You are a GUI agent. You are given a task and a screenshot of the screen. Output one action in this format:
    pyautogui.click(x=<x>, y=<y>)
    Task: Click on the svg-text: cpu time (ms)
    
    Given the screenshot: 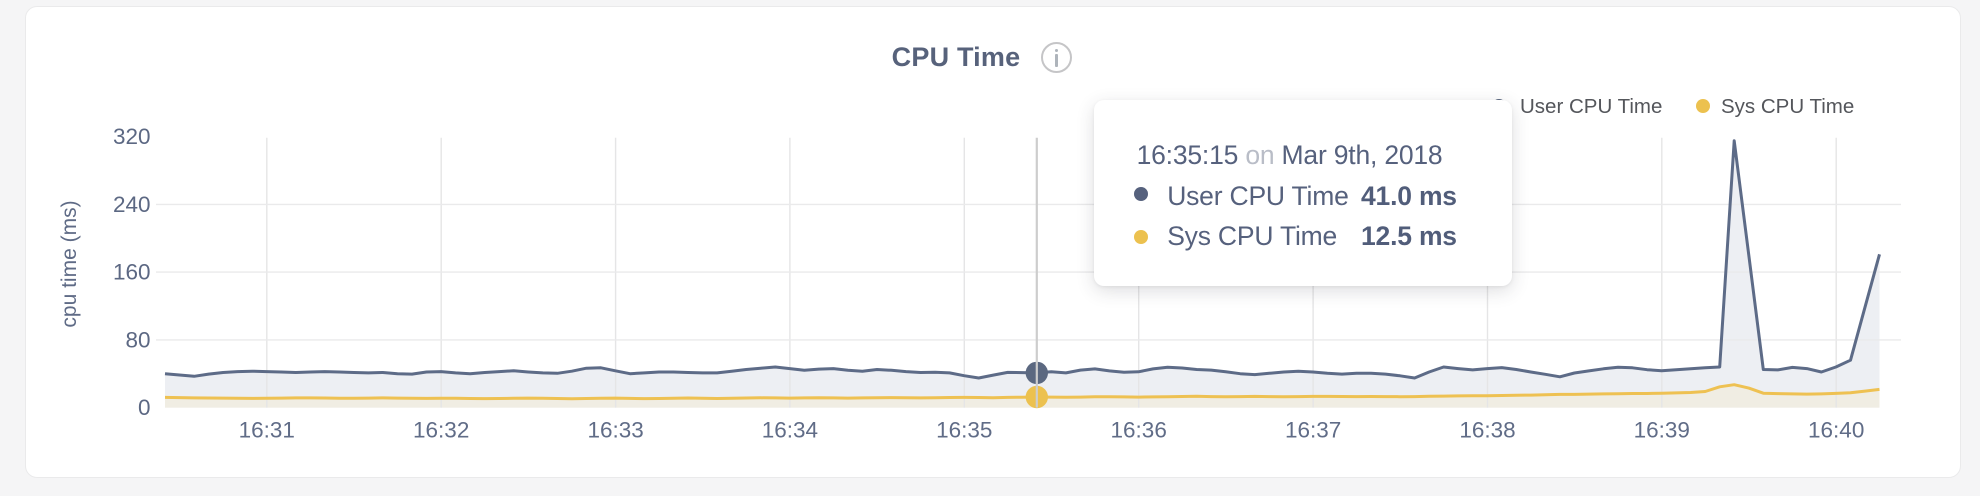 What is the action you would take?
    pyautogui.click(x=69, y=263)
    